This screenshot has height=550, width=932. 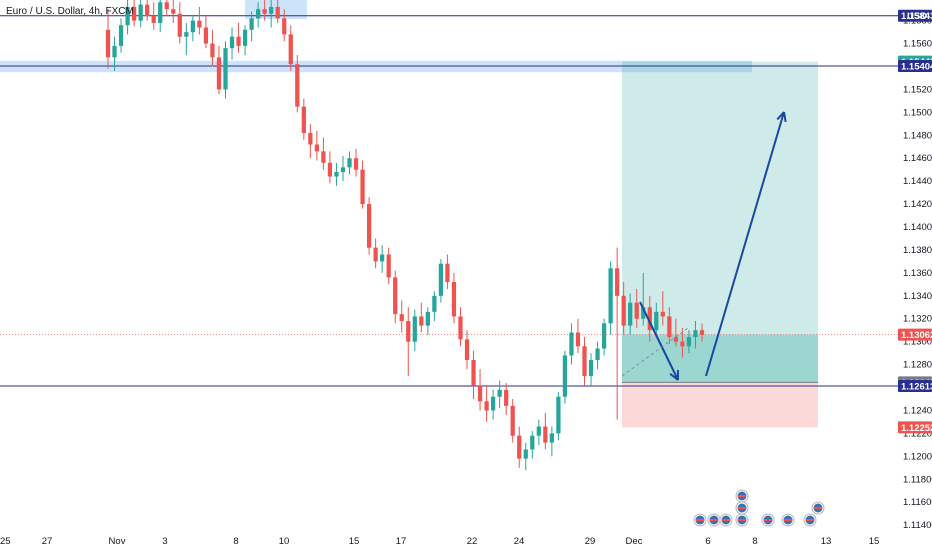 I want to click on price-tick: 1.13200, so click(x=917, y=319).